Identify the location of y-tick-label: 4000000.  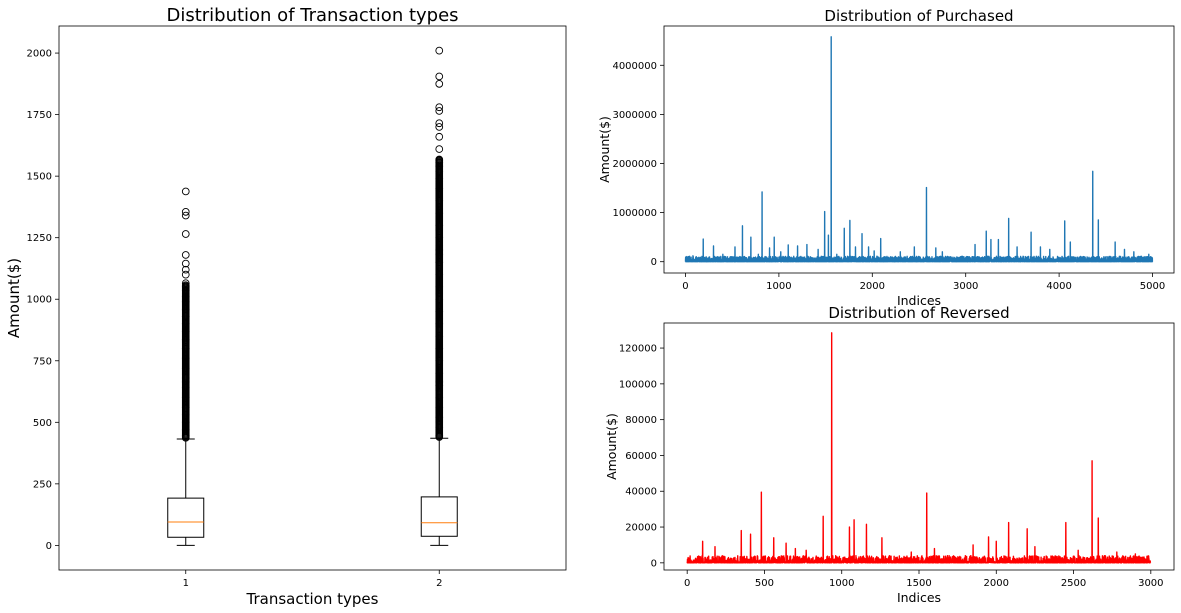
(634, 66).